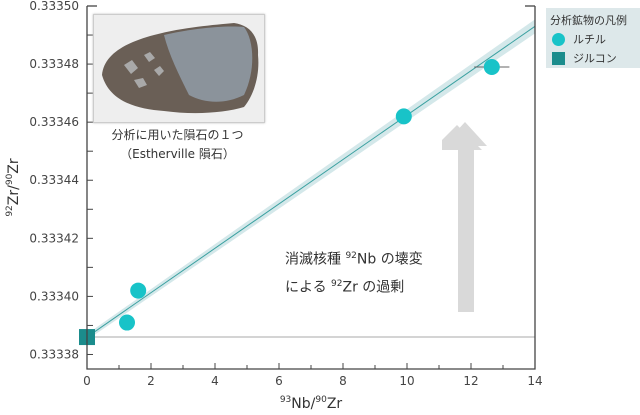 The image size is (640, 415). What do you see at coordinates (311, 403) in the screenshot?
I see `x-axis-title: 93Nb/90Zr` at bounding box center [311, 403].